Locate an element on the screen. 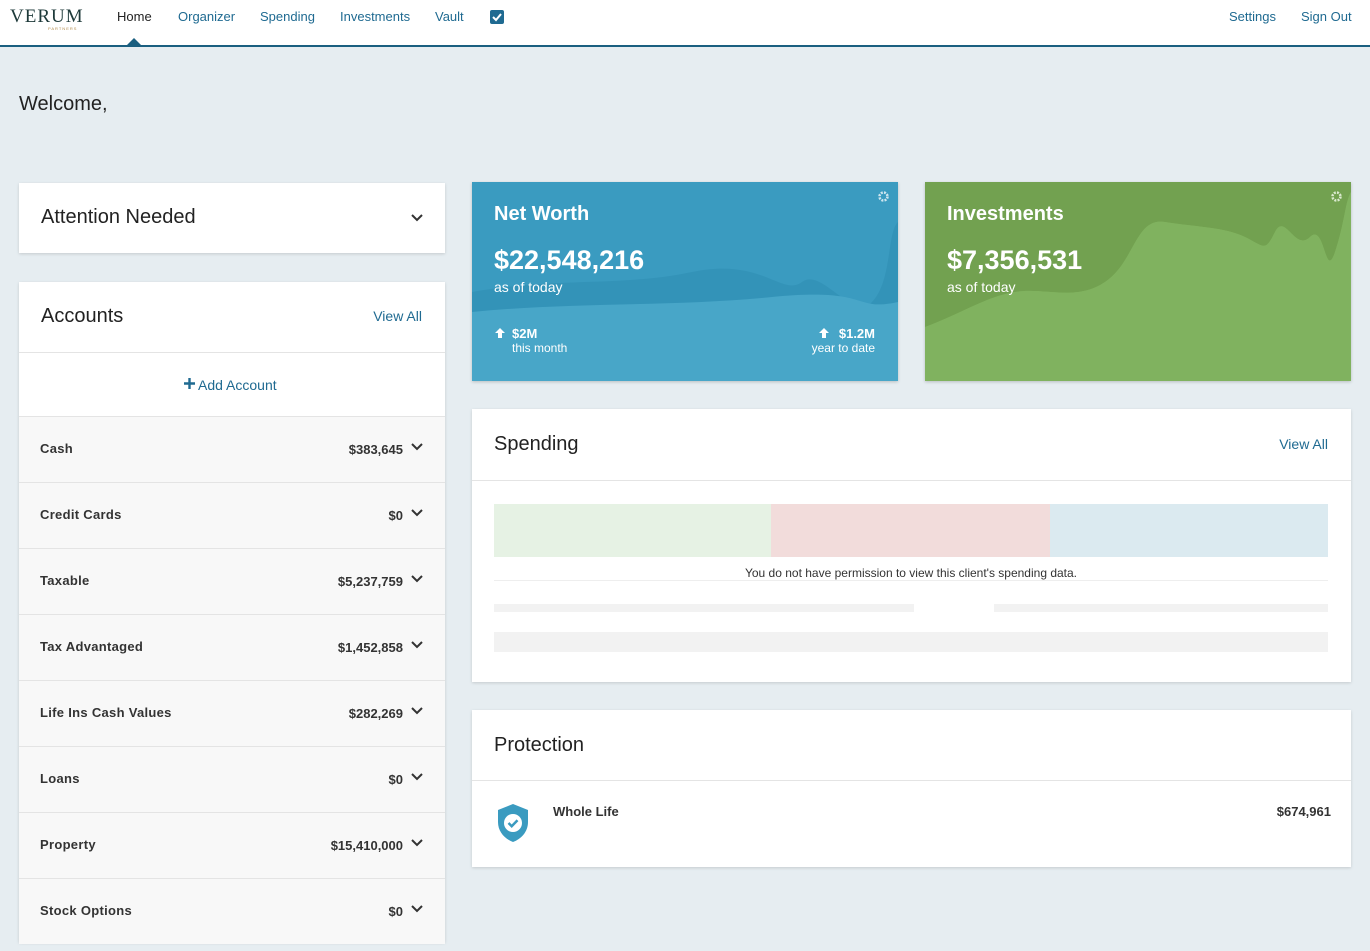 Image resolution: width=1370 pixels, height=951 pixels. account-value: $383,645 is located at coordinates (375, 449).